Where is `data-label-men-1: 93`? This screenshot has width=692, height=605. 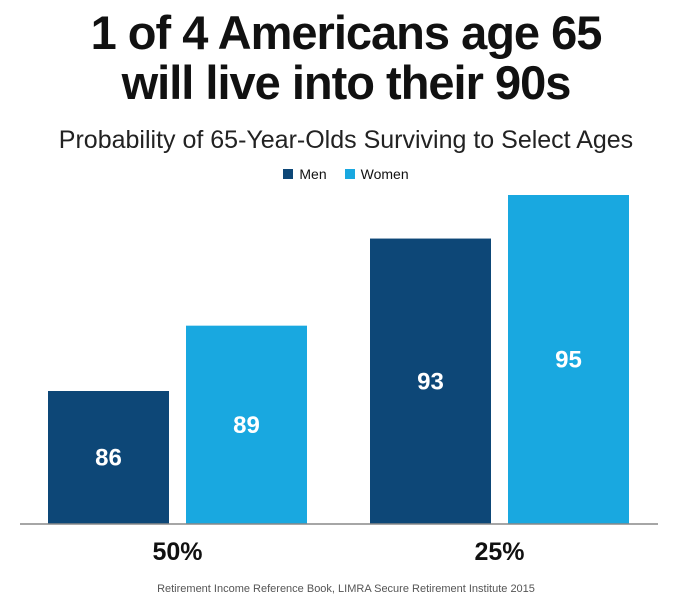 data-label-men-1: 93 is located at coordinates (430, 381).